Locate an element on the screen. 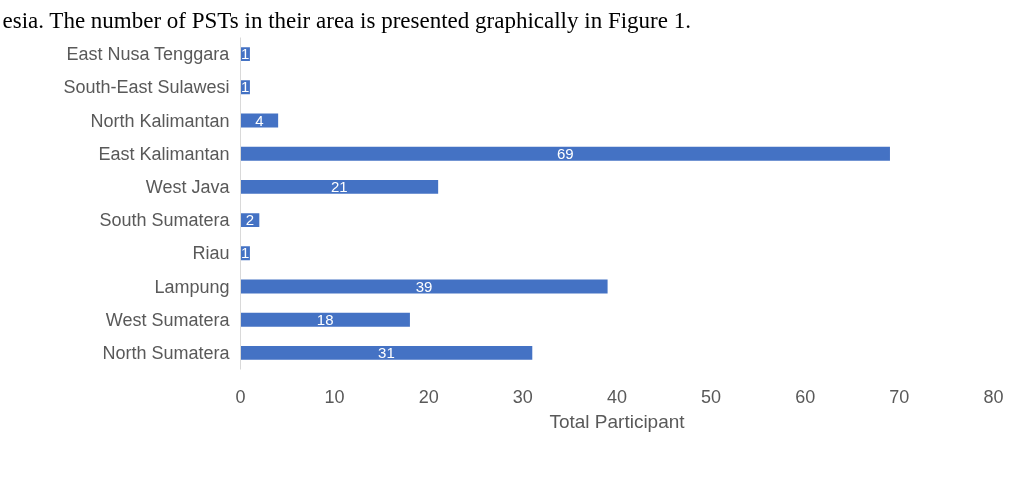  x-axis-title: Total Participant is located at coordinates (617, 421).